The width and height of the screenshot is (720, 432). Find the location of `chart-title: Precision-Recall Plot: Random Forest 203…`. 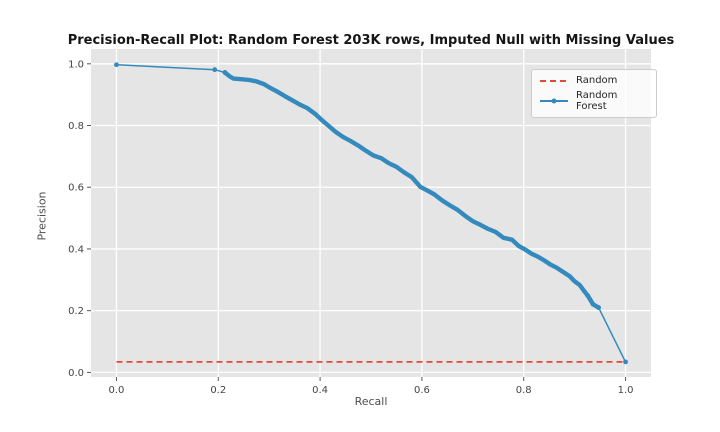

chart-title: Precision-Recall Plot: Random Forest 203… is located at coordinates (371, 40).